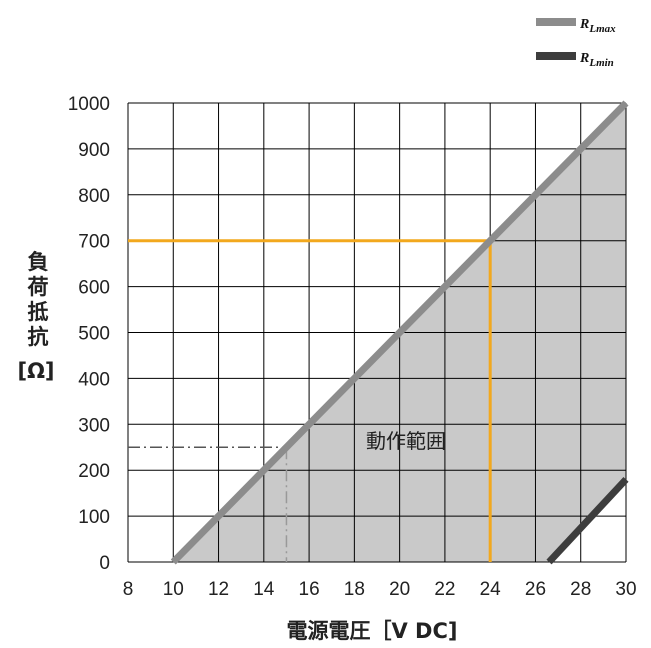 Image resolution: width=651 pixels, height=648 pixels. I want to click on x-tick-label: 26, so click(535, 589).